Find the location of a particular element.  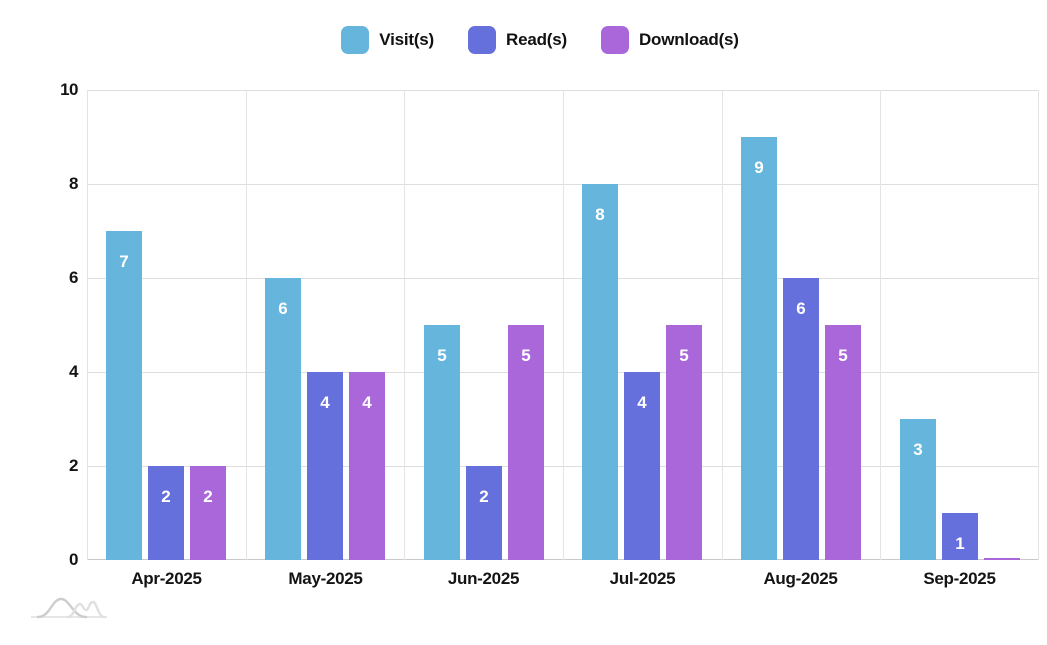

y-axis-tick-10: 10 is located at coordinates (69, 89).